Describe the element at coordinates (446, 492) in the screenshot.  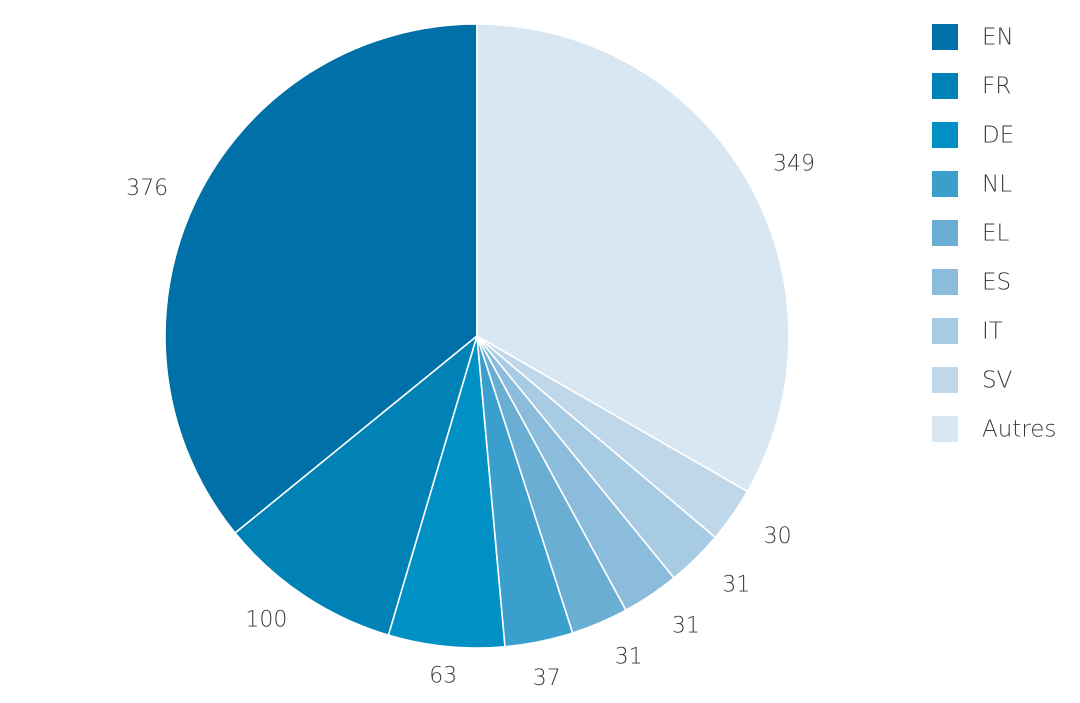
I see `pie-slice-de` at that location.